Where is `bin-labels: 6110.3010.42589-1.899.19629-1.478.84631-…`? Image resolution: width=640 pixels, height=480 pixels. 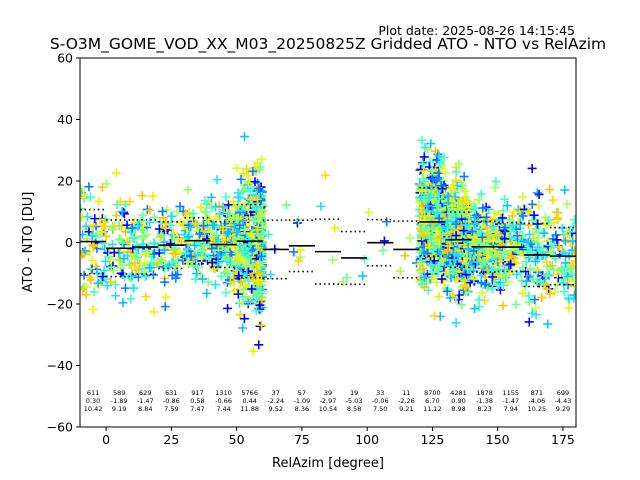
bin-labels: 6110.3010.42589-1.899.19629-1.478.84631-… is located at coordinates (328, 401).